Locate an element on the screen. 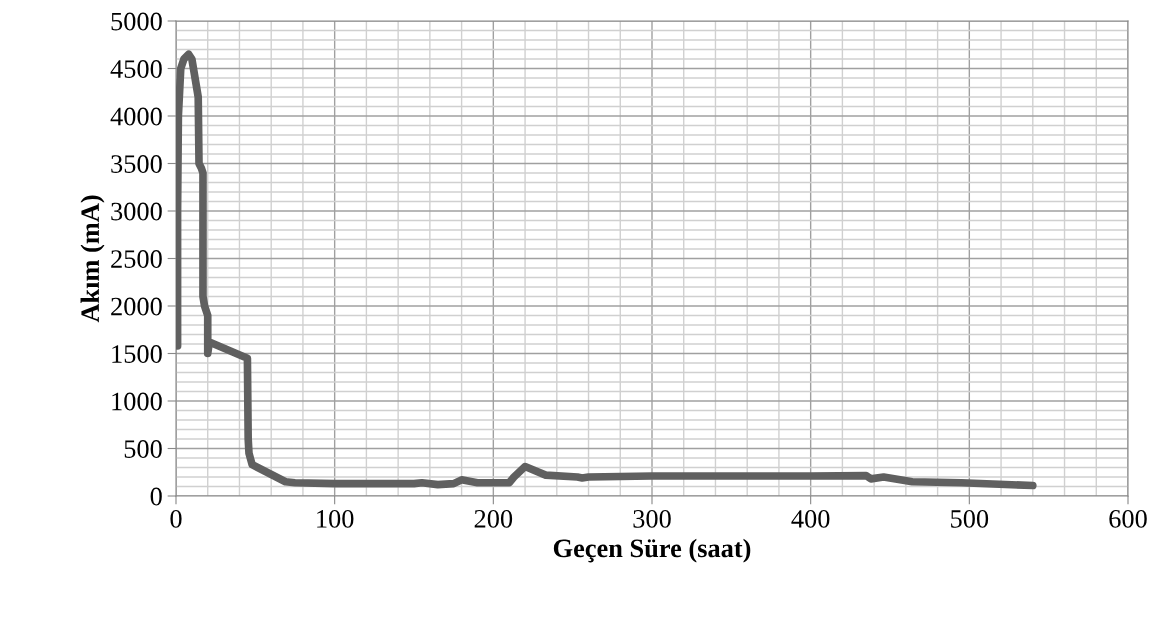  y-axis-title: Akım (mA) is located at coordinates (92, 259).